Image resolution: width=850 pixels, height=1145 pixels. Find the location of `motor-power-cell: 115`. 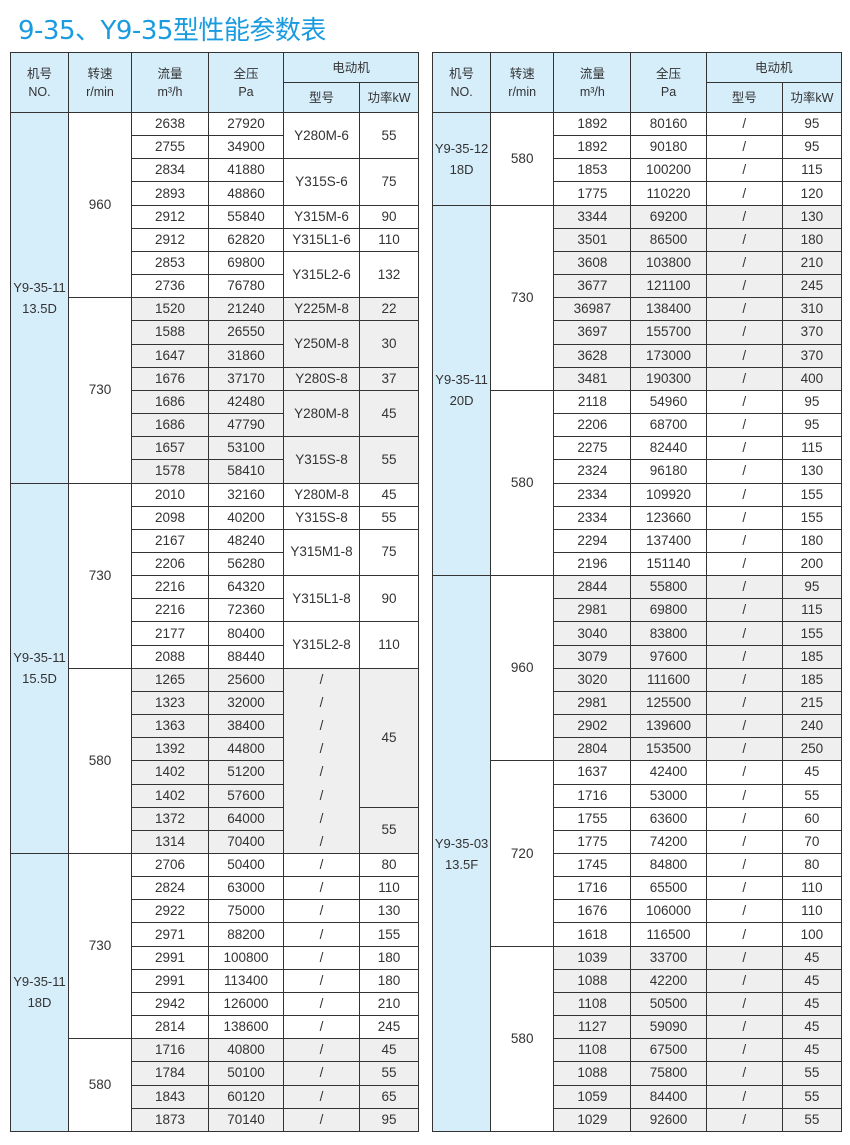

motor-power-cell: 115 is located at coordinates (812, 610).